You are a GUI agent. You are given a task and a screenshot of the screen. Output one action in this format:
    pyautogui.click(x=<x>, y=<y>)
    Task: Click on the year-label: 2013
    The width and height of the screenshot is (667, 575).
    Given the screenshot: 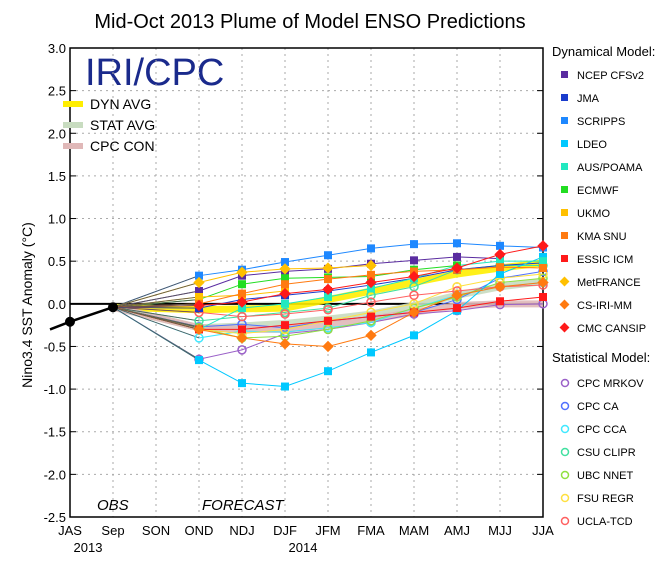 What is the action you would take?
    pyautogui.click(x=88, y=547)
    